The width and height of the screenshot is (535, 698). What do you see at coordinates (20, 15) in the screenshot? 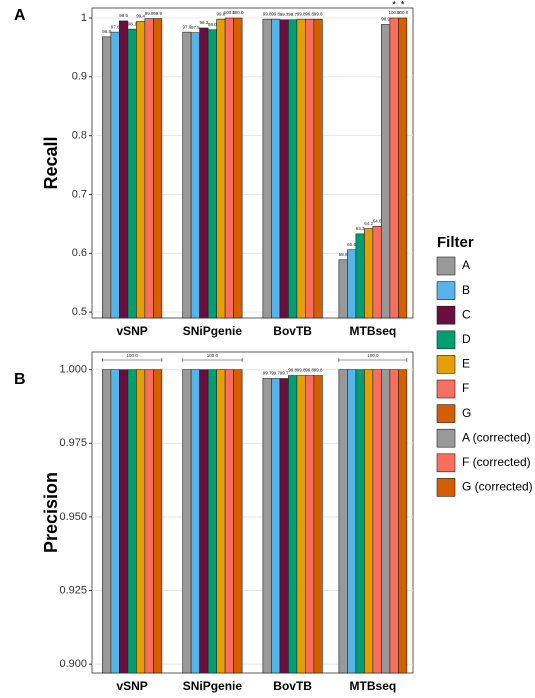
I see `panel-label: A` at bounding box center [20, 15].